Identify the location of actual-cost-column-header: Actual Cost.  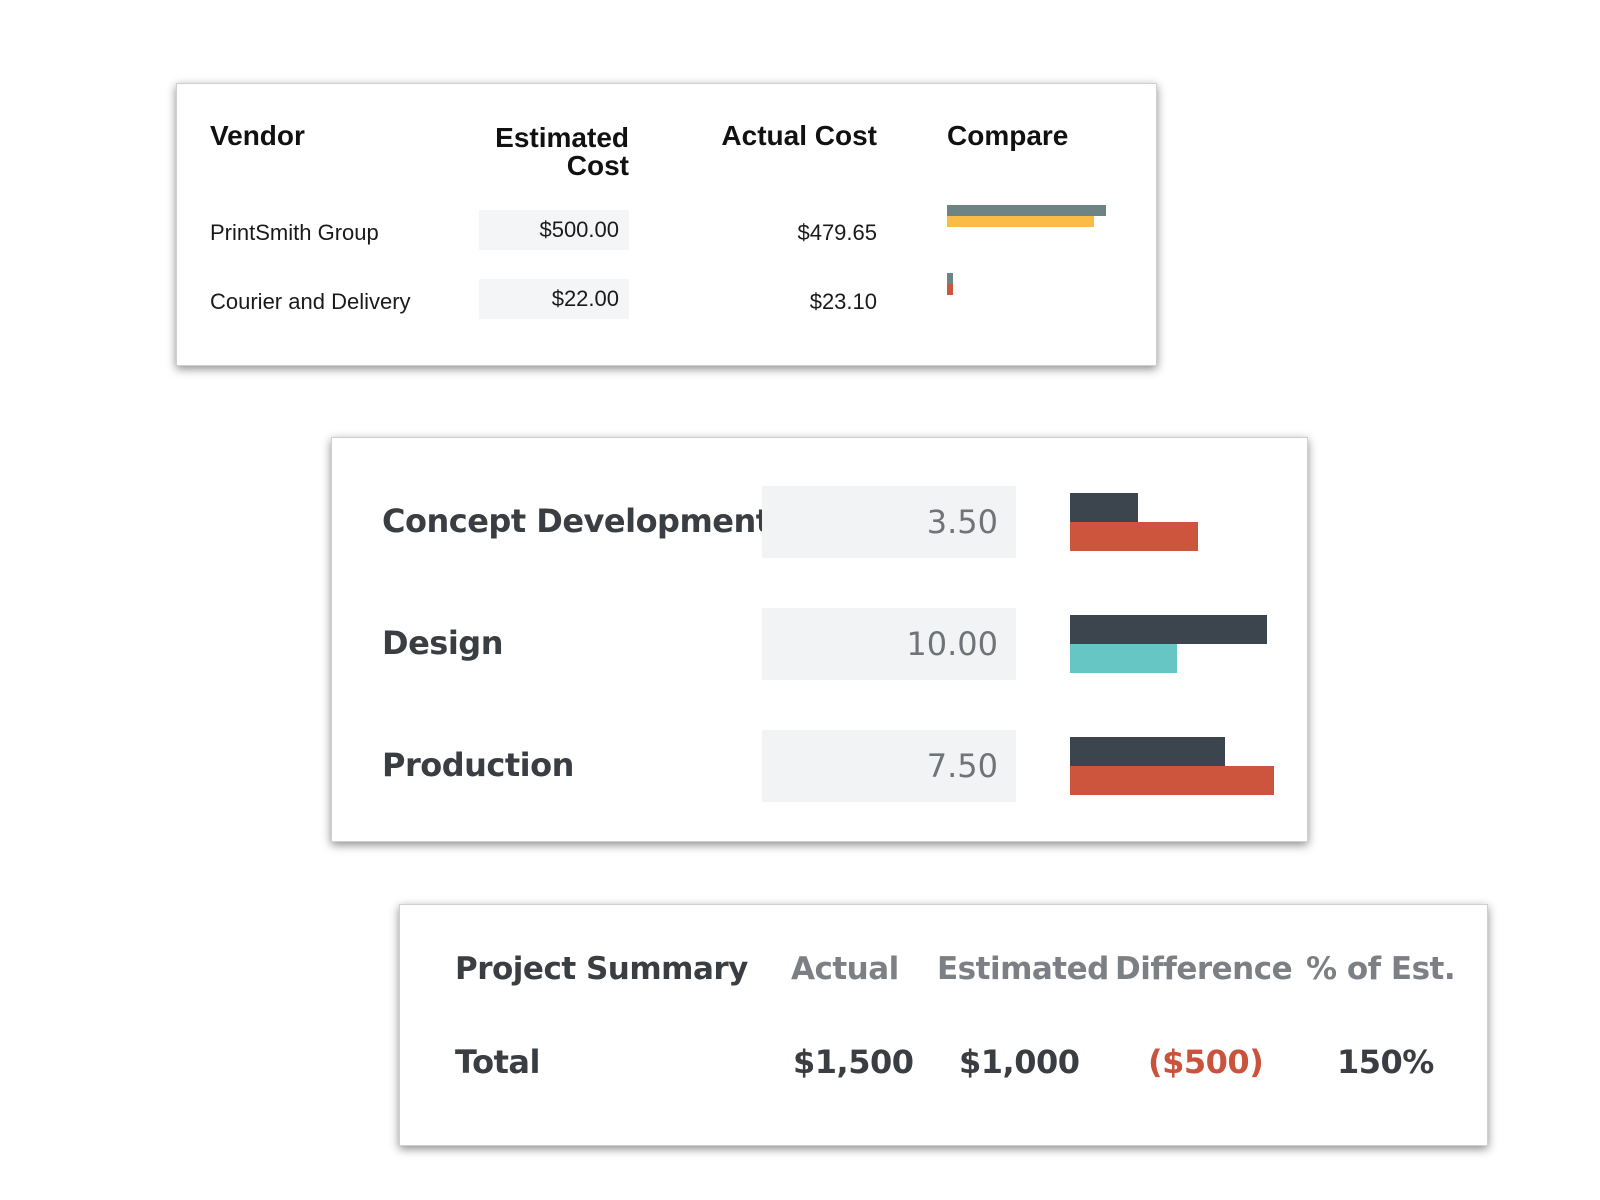
(799, 135).